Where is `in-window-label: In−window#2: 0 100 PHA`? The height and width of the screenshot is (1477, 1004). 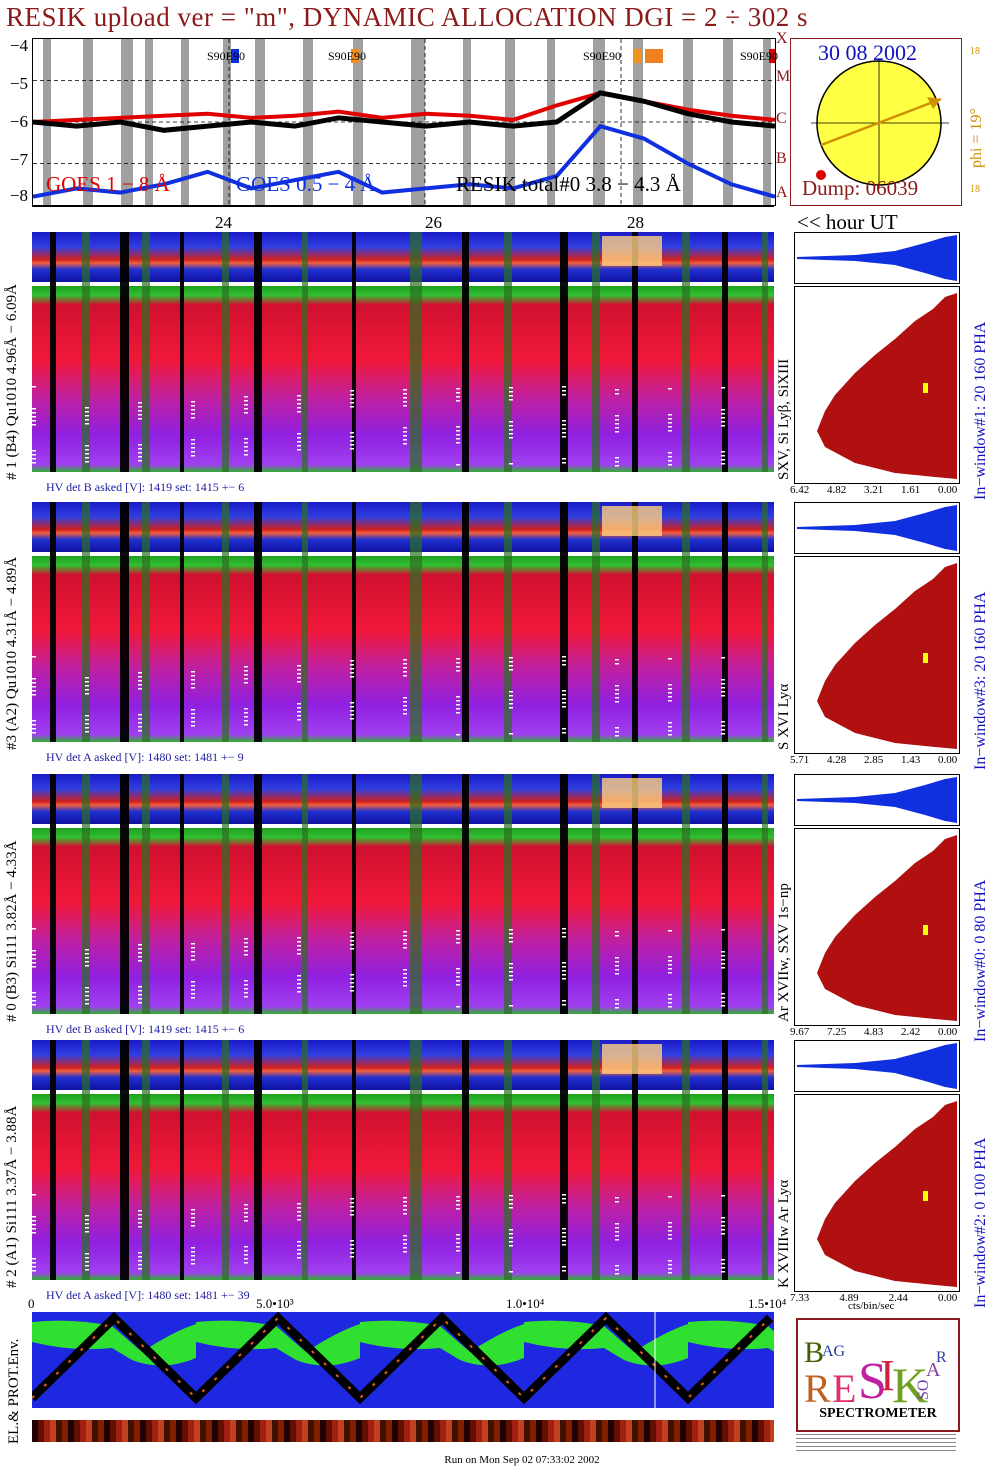
in-window-label: In−window#2: 0 100 PHA is located at coordinates (980, 1222).